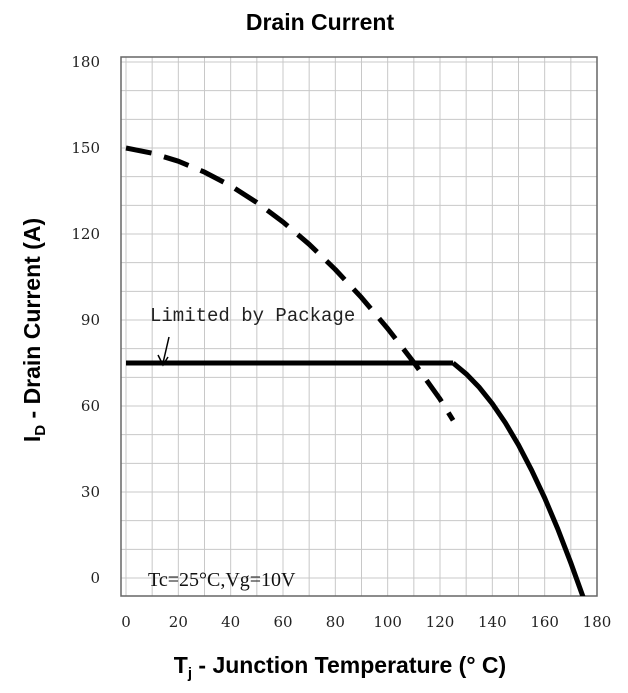 This screenshot has width=628, height=693. What do you see at coordinates (222, 580) in the screenshot?
I see `conditions-label: Tc=25°C,Vg=10V` at bounding box center [222, 580].